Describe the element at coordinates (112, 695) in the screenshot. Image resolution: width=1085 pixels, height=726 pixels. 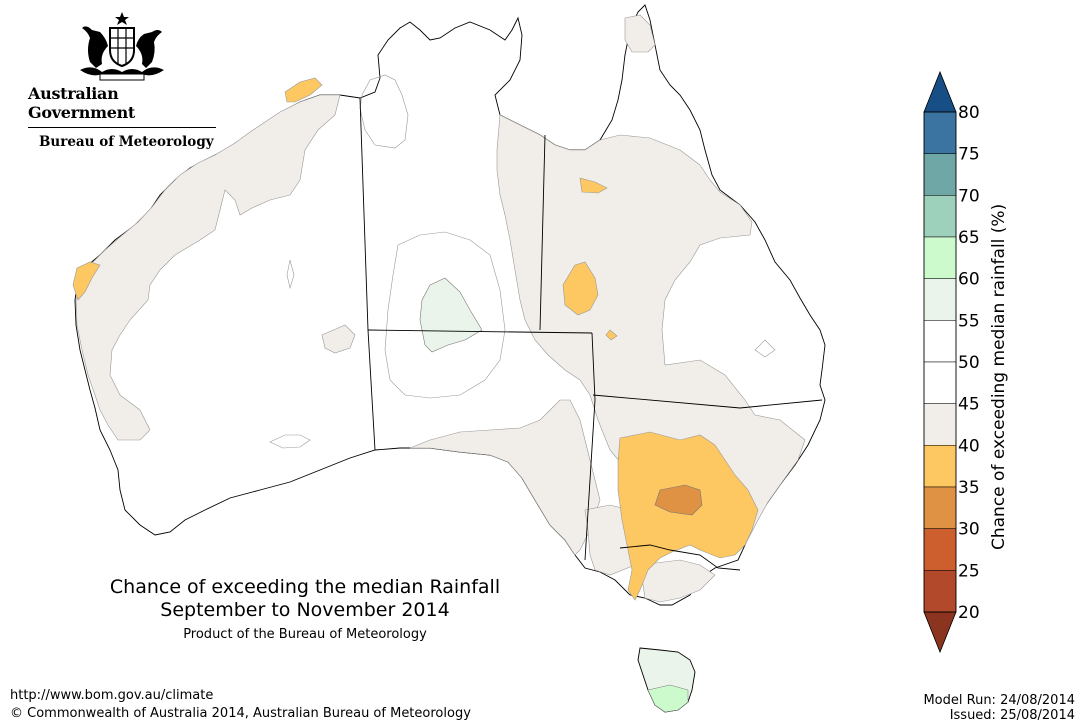
I see `climate-url-link: http://www.bom.gov.au/climate` at that location.